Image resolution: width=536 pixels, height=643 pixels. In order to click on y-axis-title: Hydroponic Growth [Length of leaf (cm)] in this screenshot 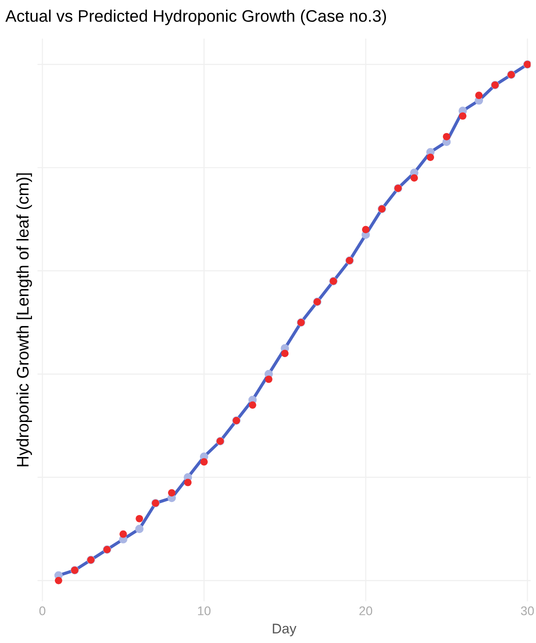, I will do `click(24, 319)`.